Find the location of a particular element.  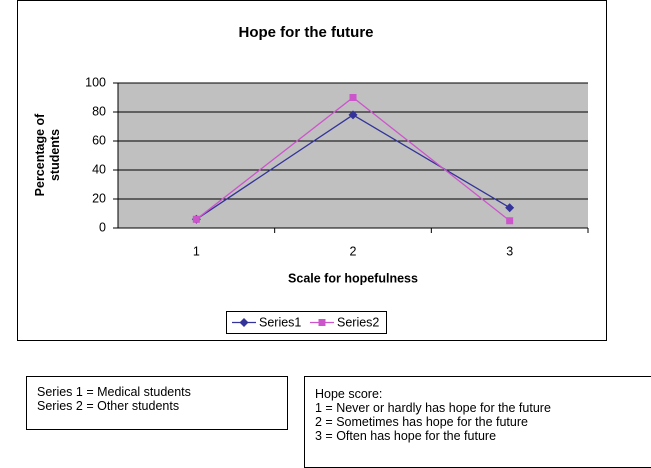

note-line: 2 = Sometimes has hope for the future is located at coordinates (421, 422).